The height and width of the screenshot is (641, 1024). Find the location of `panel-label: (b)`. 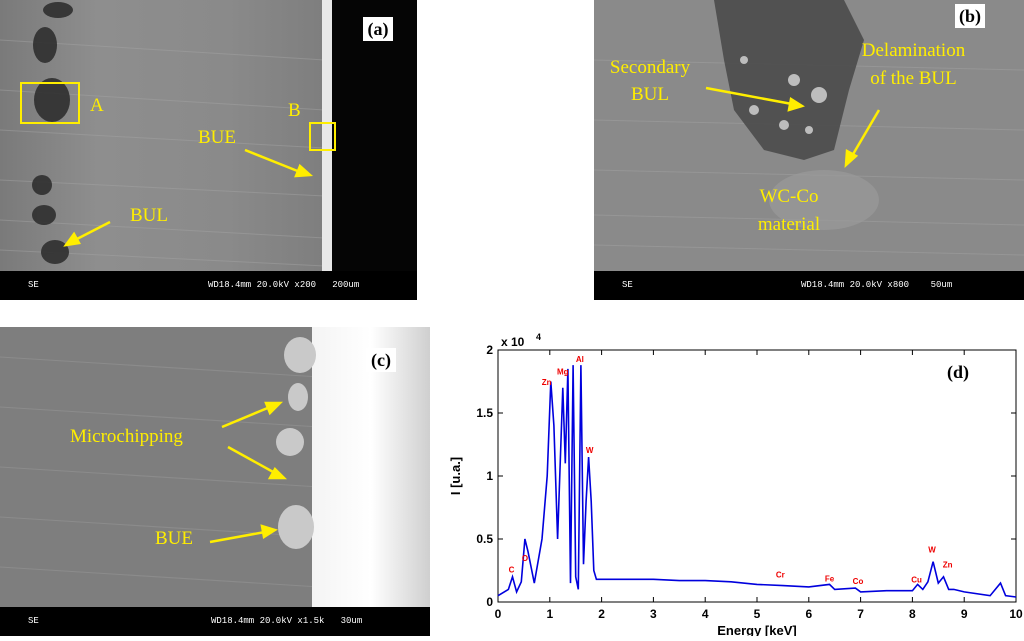

panel-label: (b) is located at coordinates (970, 16).